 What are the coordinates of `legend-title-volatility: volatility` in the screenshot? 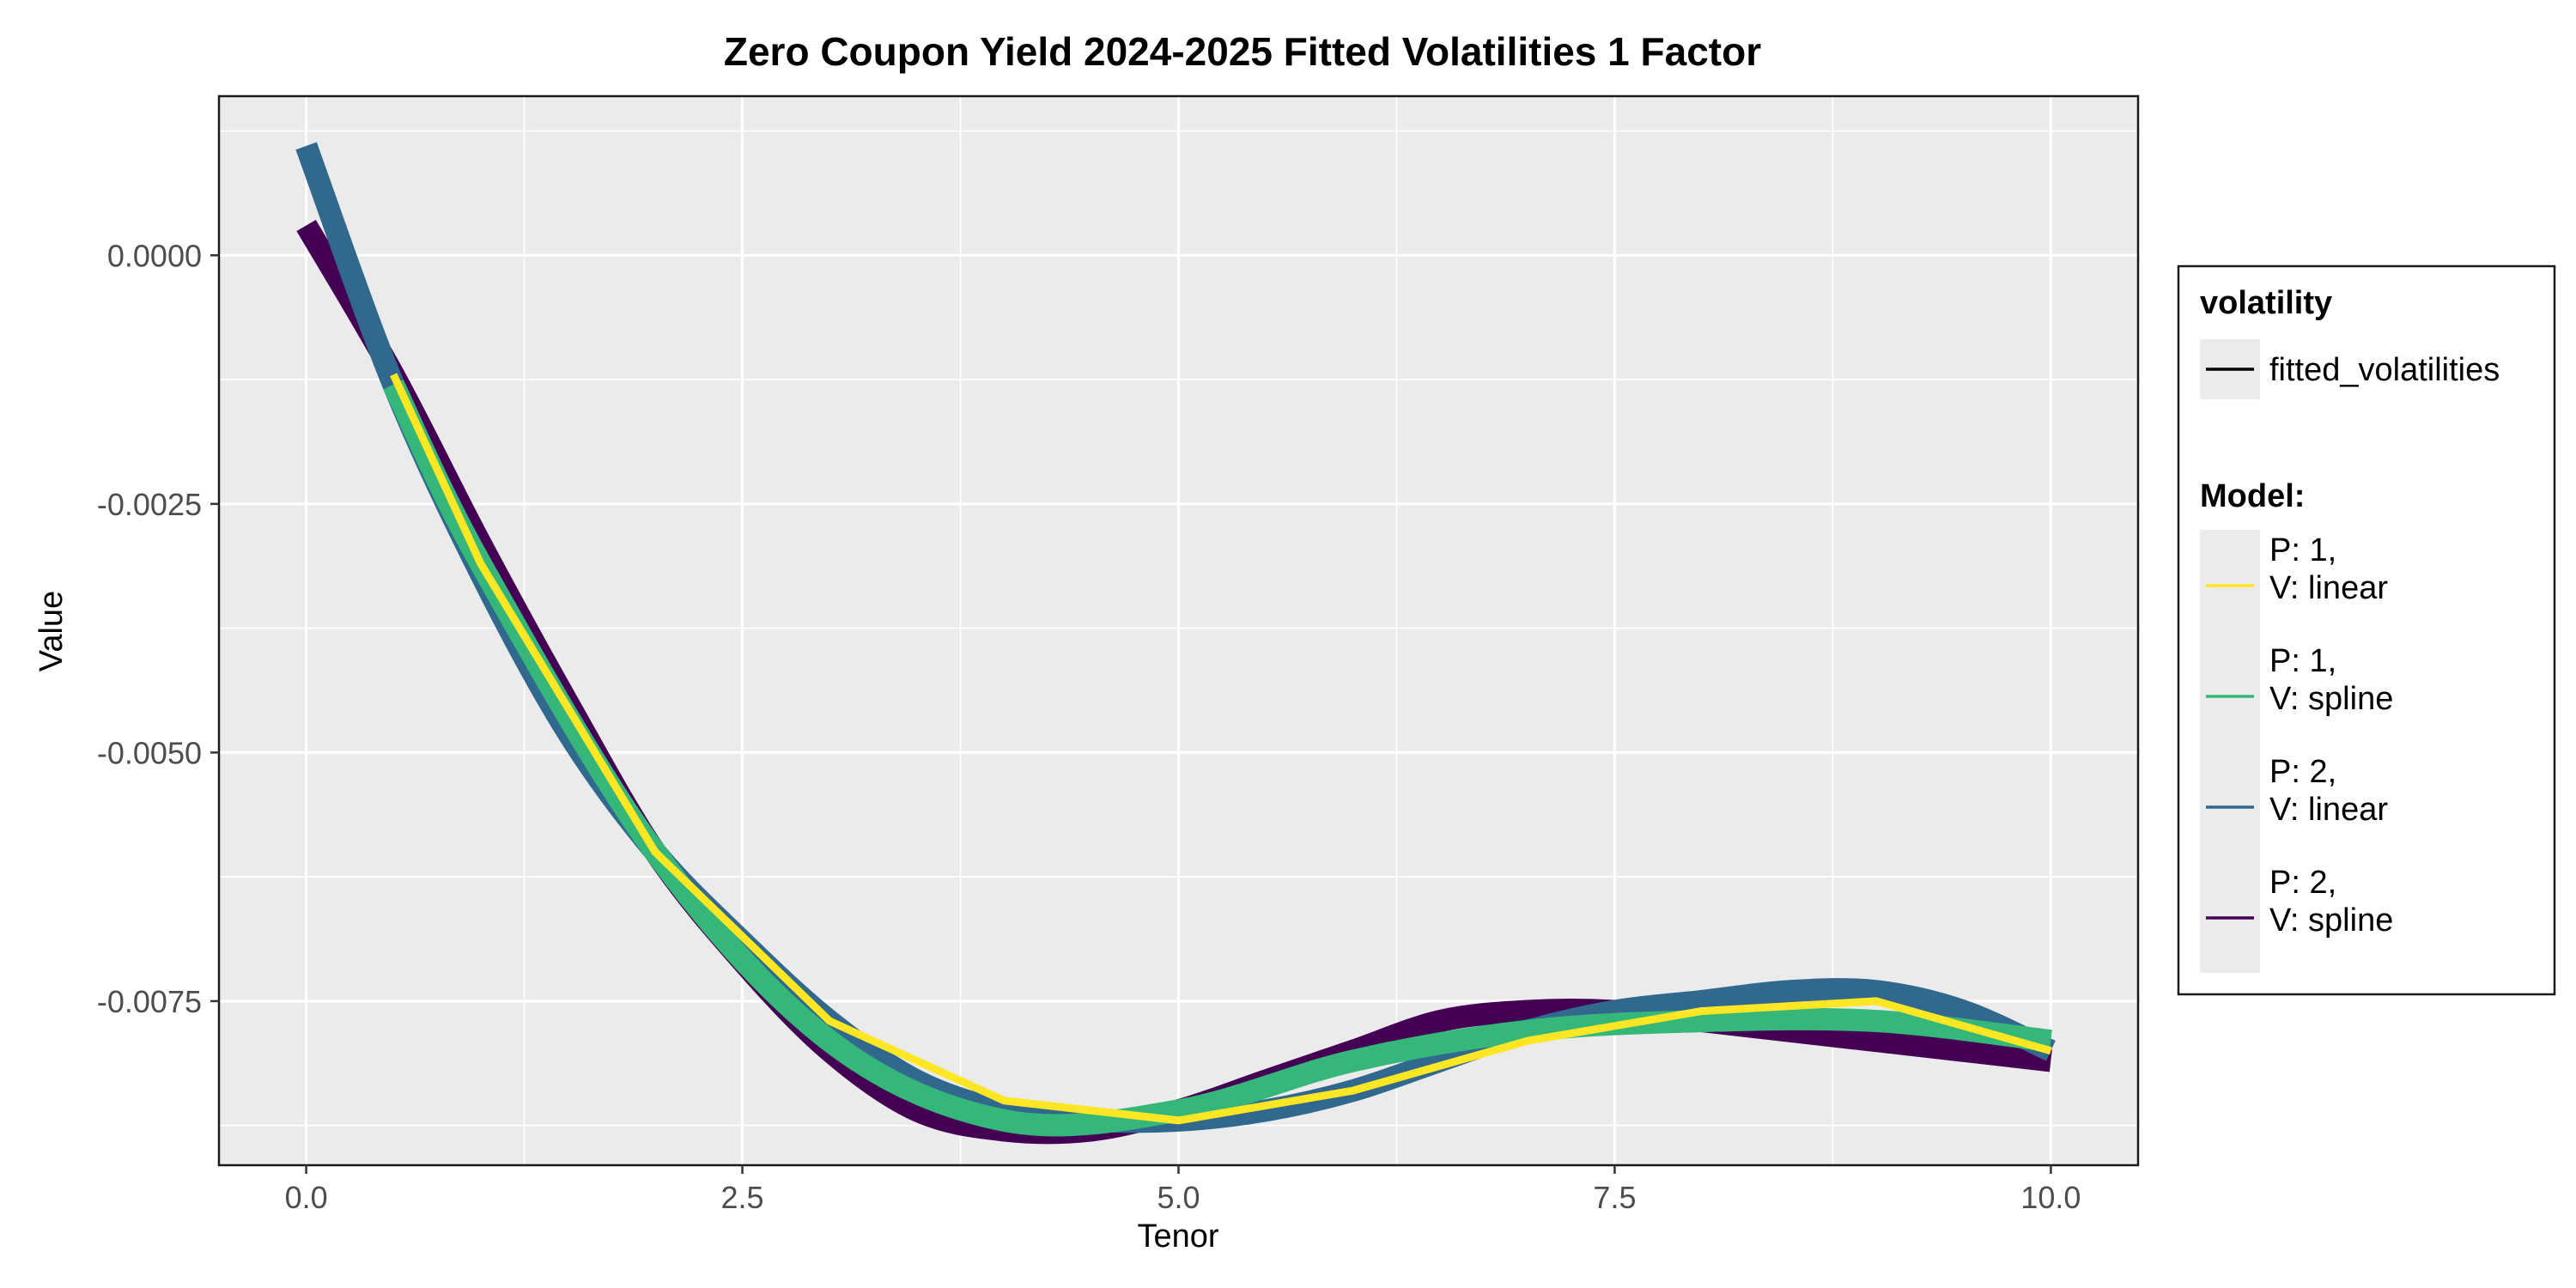 It's located at (2266, 303).